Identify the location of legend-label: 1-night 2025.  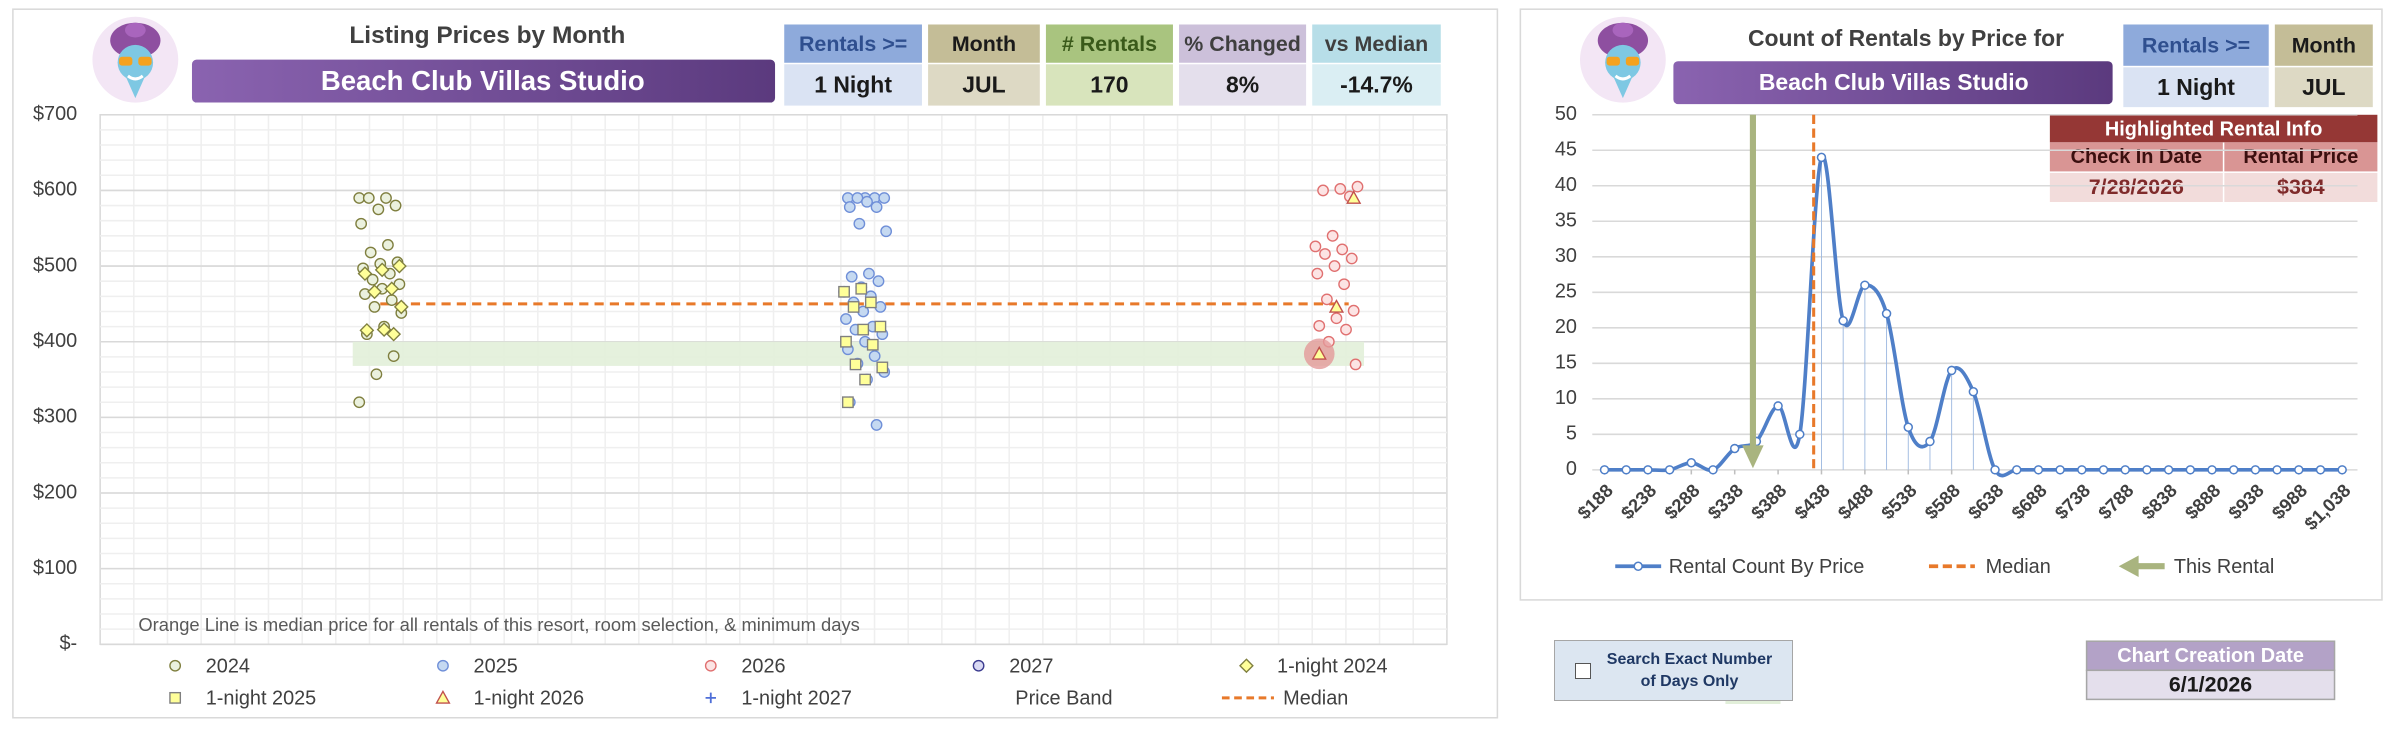
(261, 699).